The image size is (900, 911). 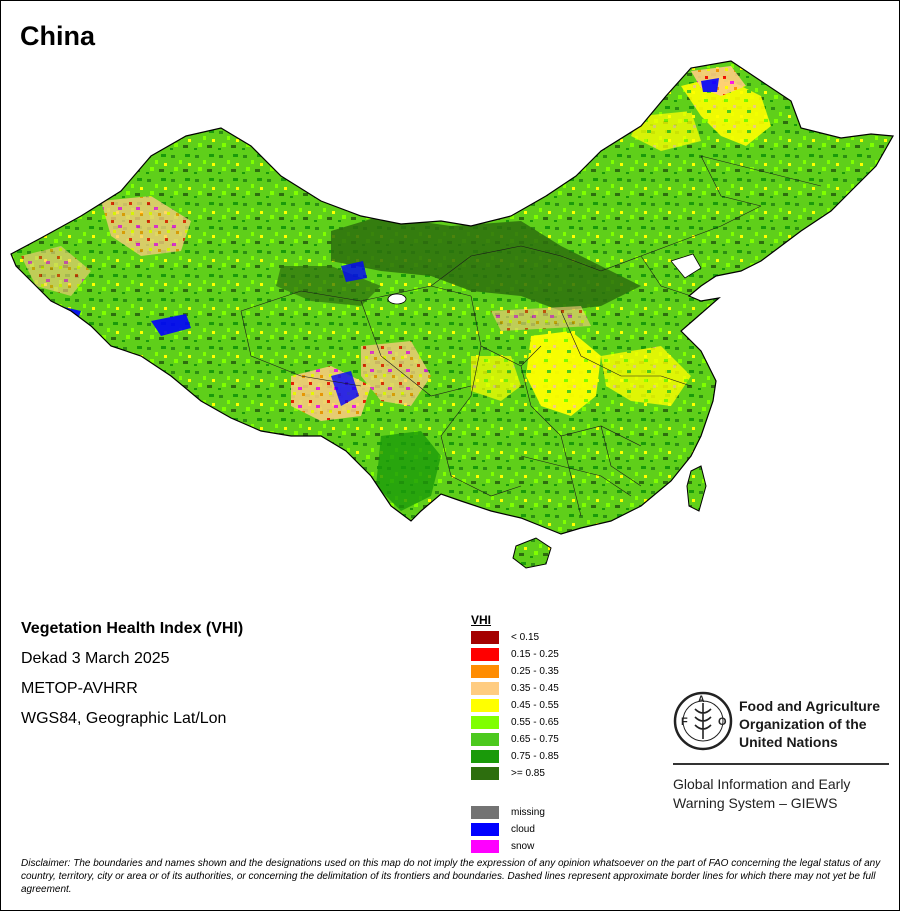 I want to click on legend-label: 0.35 - 0.45, so click(x=535, y=688).